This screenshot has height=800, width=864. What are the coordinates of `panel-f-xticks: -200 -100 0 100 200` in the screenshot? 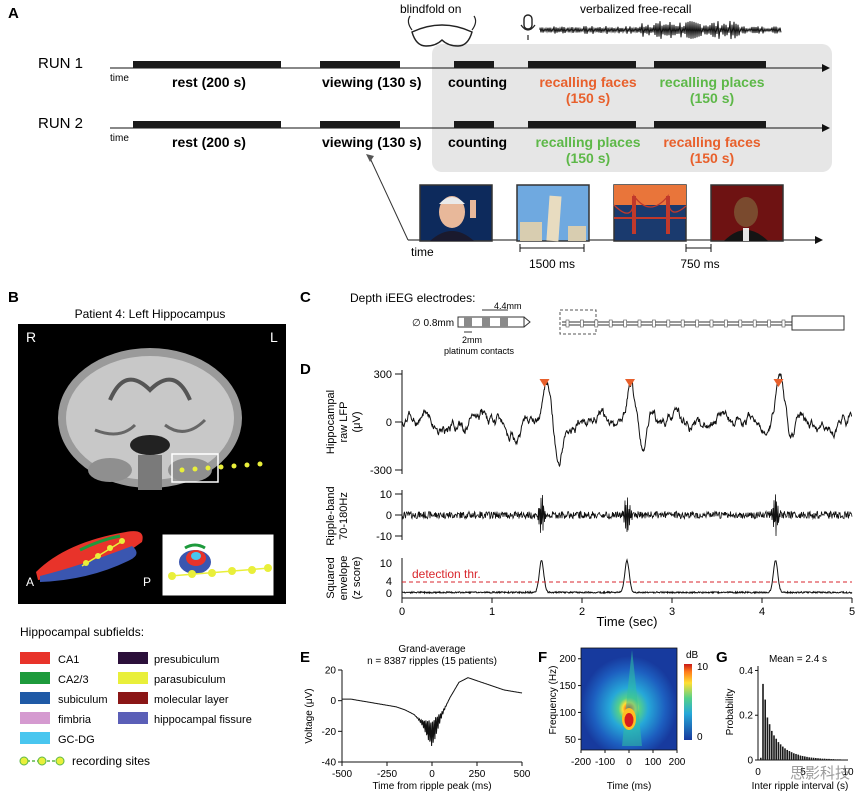 It's located at (628, 759).